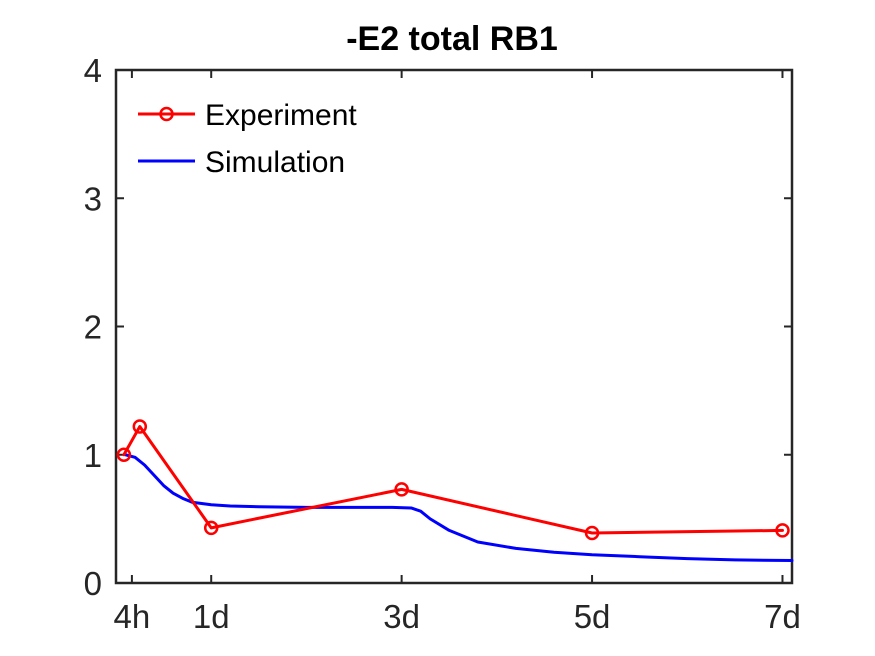  Describe the element at coordinates (166, 114) in the screenshot. I see `legend-experiment-marker` at that location.